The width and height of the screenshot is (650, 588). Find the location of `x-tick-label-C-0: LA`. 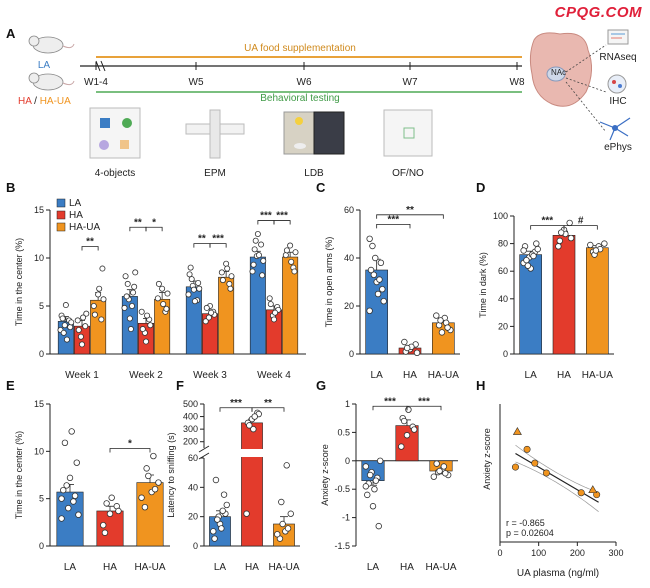

x-tick-label-C-0: LA is located at coordinates (377, 375).